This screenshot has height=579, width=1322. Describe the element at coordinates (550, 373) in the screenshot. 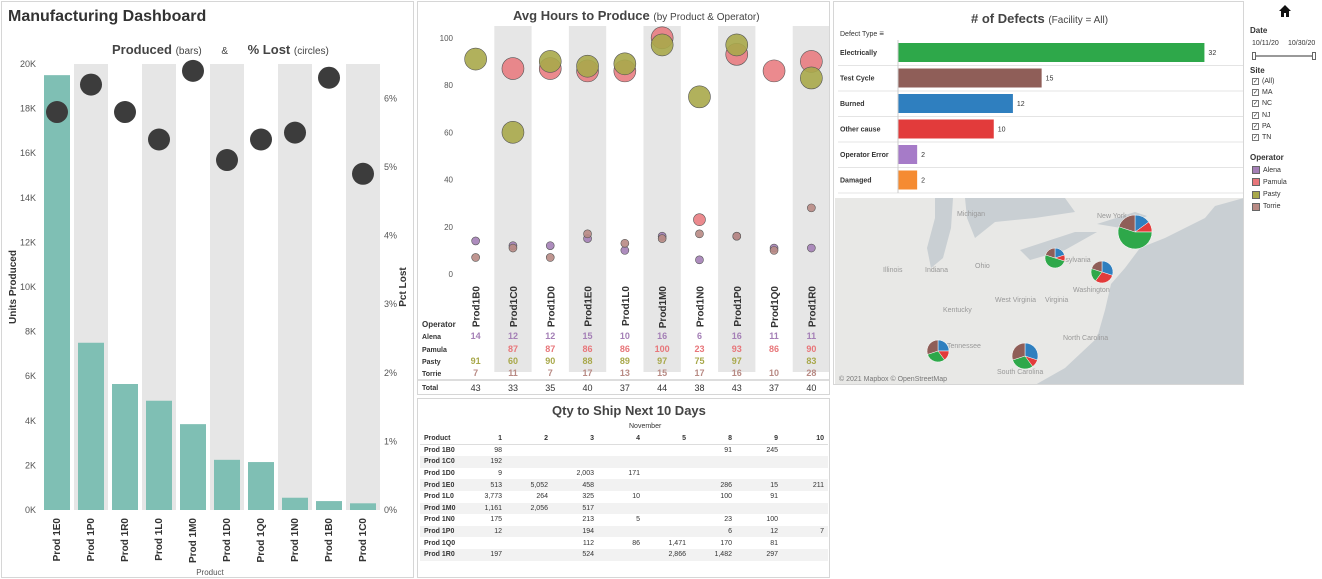

I see `operator-value: 7` at that location.